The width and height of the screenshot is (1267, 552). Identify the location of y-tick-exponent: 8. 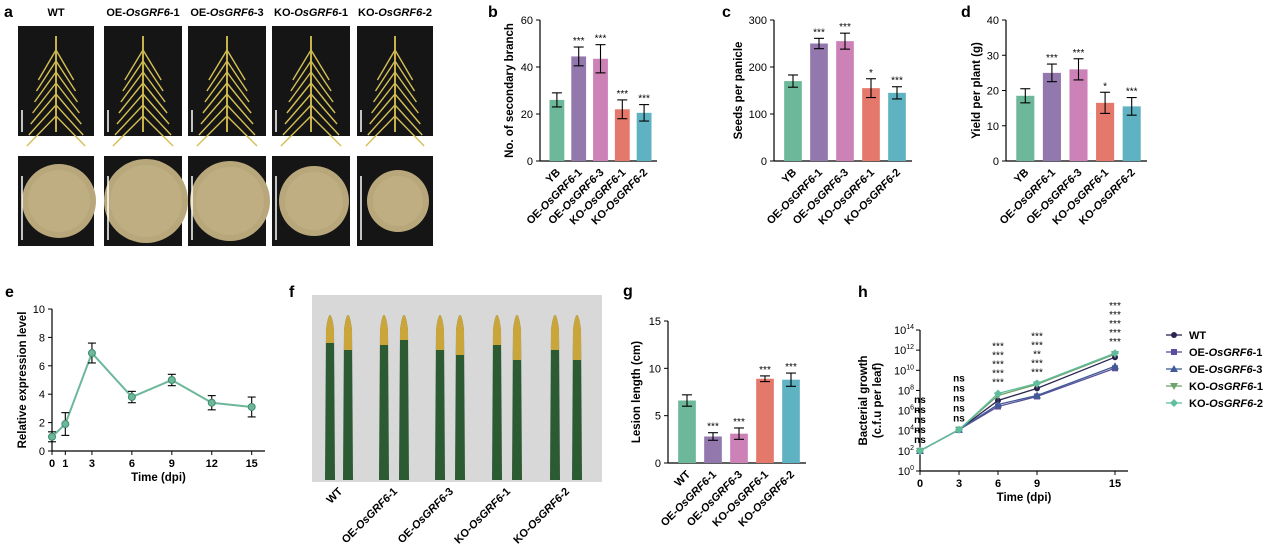
(912, 387).